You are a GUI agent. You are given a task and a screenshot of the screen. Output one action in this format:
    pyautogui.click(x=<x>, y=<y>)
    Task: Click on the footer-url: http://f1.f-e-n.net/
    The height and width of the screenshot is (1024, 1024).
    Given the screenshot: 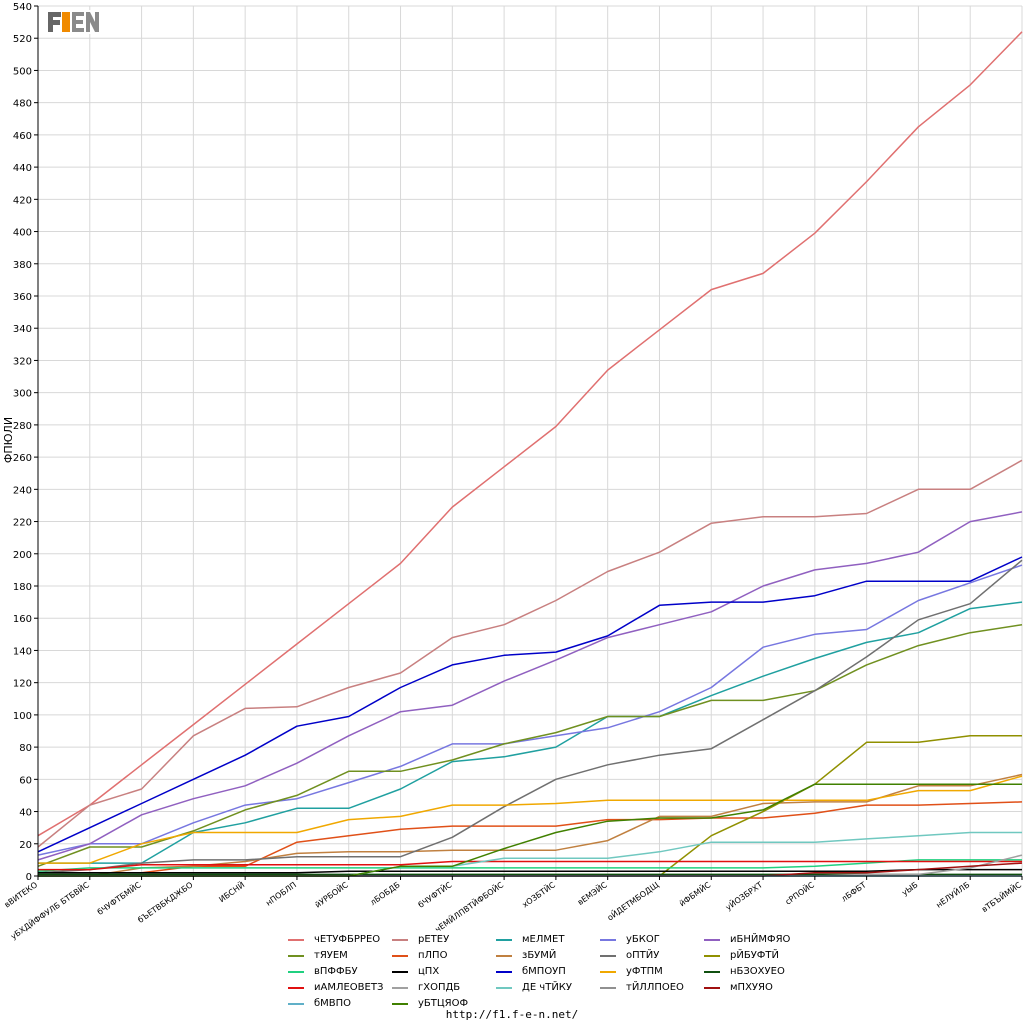 What is the action you would take?
    pyautogui.click(x=512, y=1014)
    